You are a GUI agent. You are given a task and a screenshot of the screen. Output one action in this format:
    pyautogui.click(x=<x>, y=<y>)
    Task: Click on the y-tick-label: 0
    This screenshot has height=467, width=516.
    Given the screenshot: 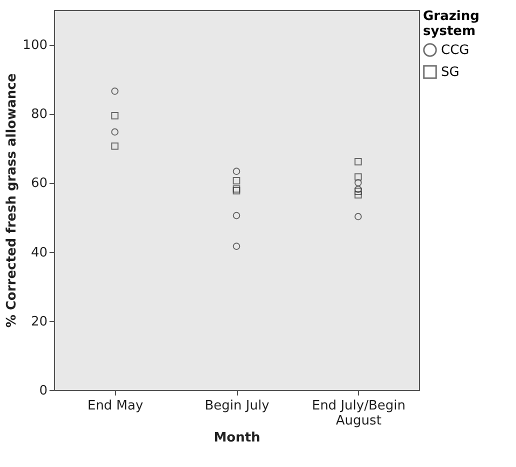 What is the action you would take?
    pyautogui.click(x=43, y=391)
    